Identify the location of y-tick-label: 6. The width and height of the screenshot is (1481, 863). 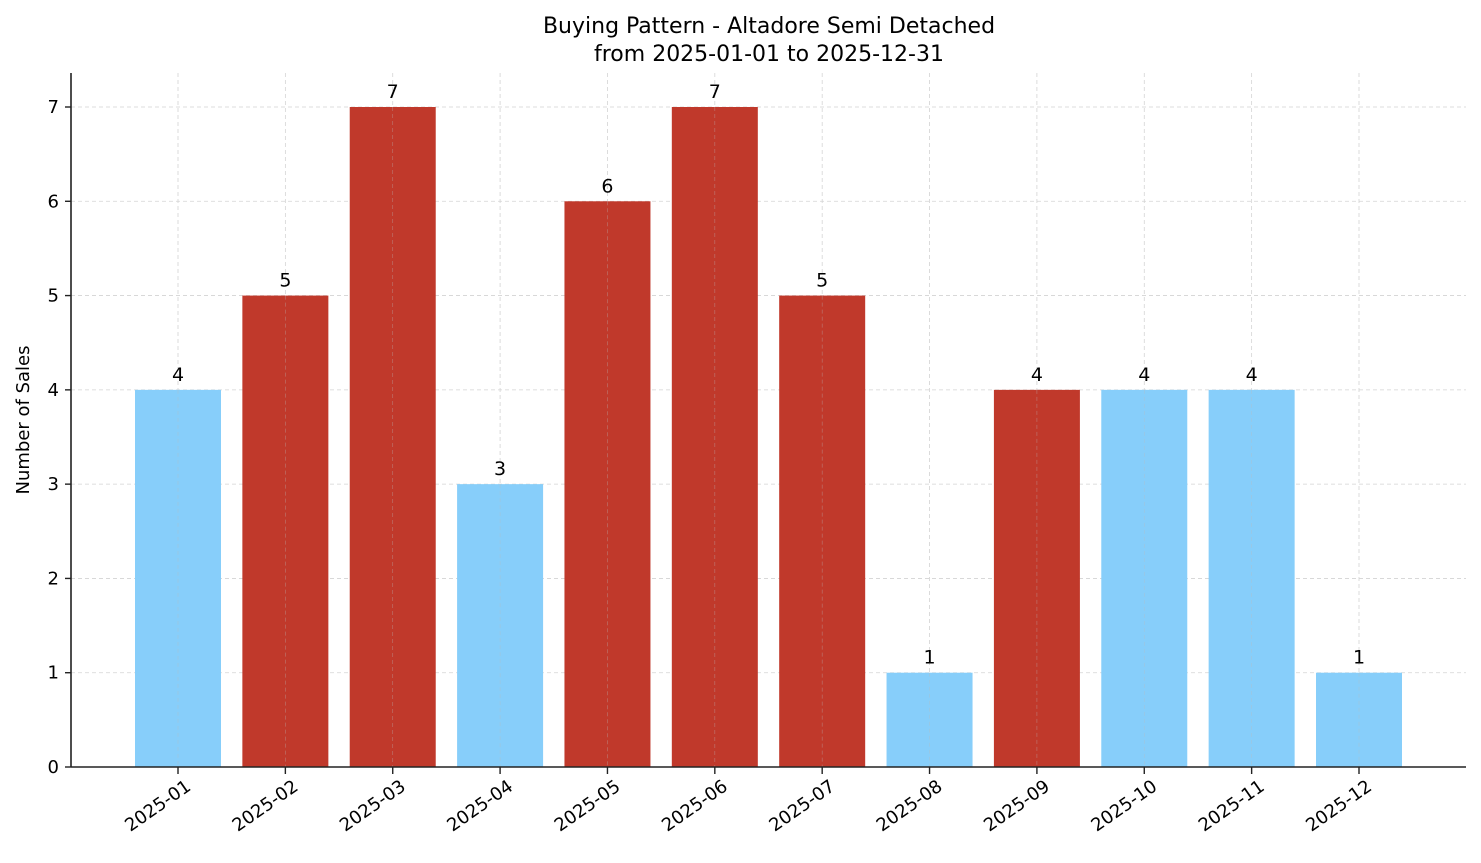
(53, 201).